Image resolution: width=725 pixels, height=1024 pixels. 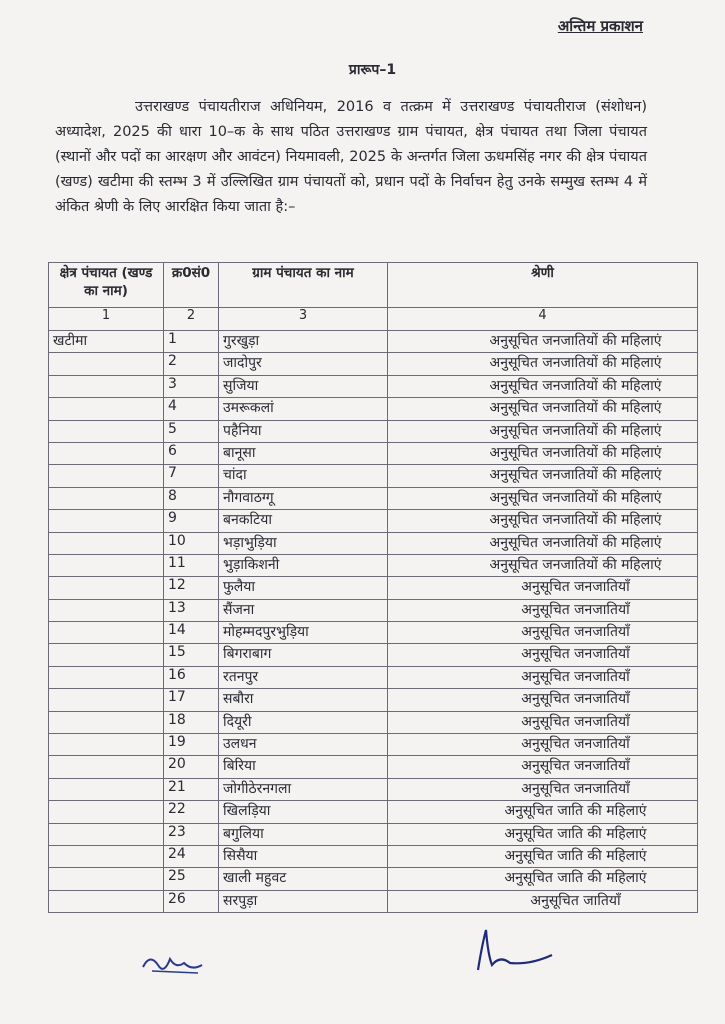 I want to click on village-name-cell: पहैनिया, so click(x=303, y=431).